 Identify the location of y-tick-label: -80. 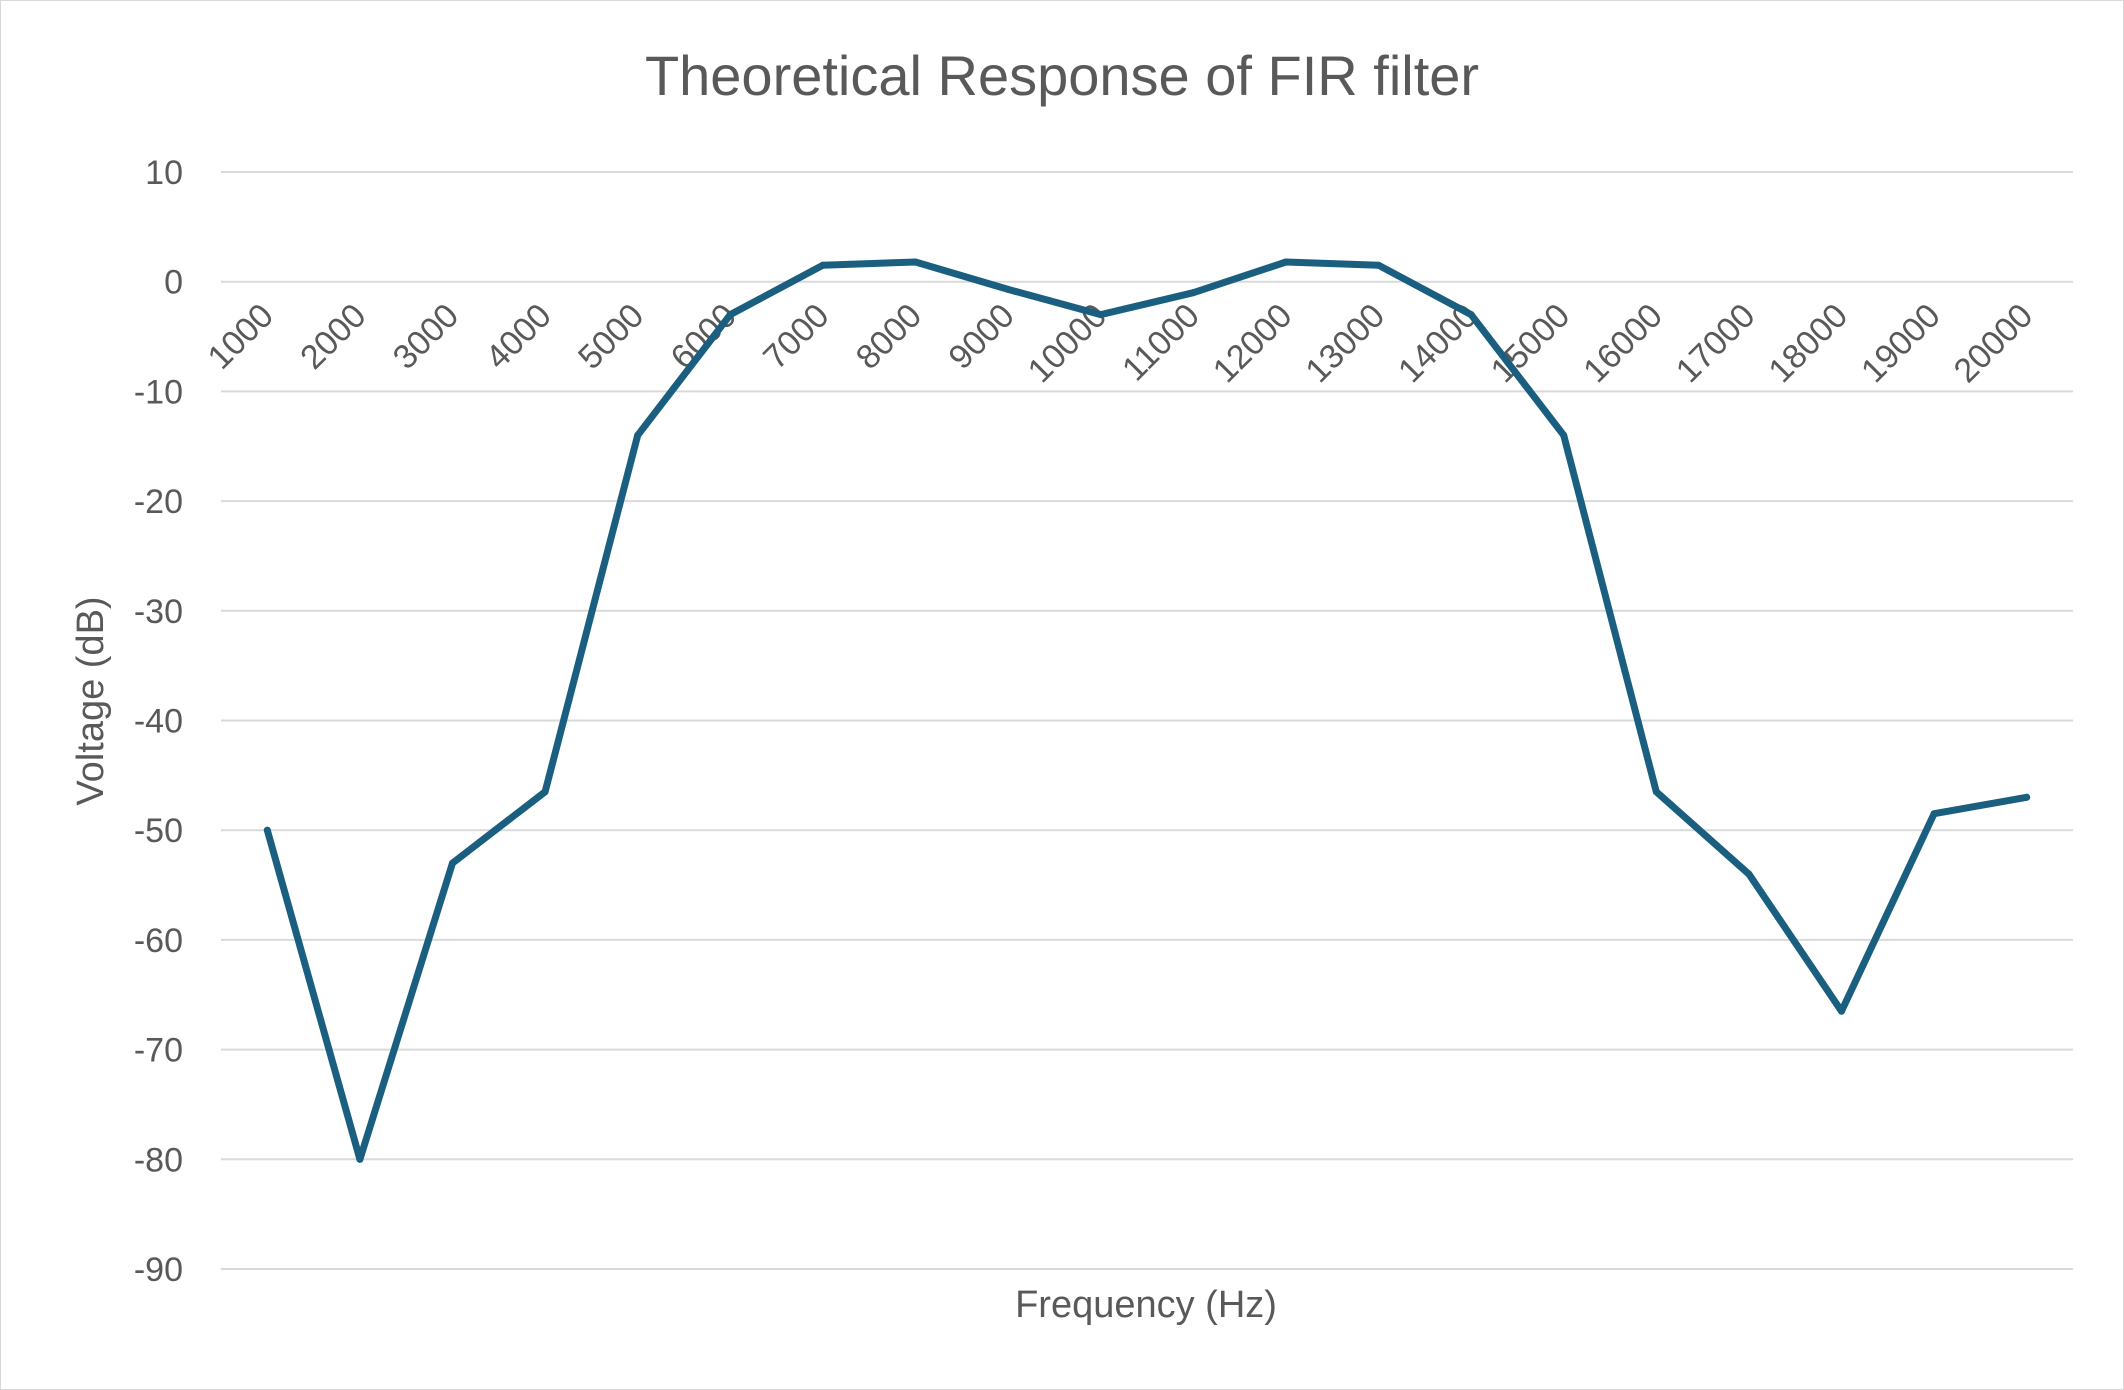
(158, 1160).